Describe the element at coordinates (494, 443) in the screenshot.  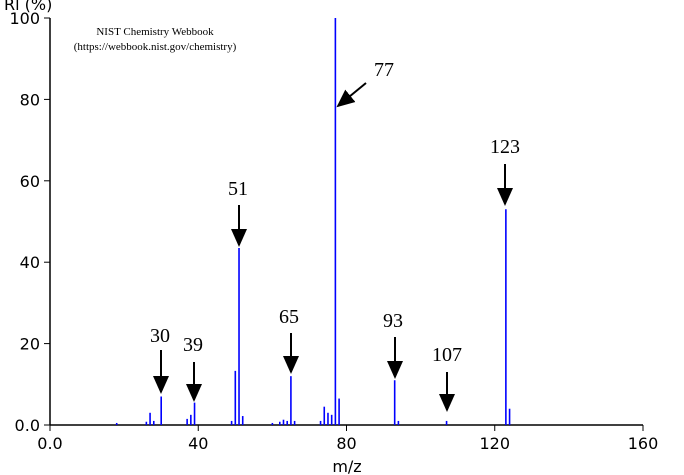
I see `x-tick-label: 120` at that location.